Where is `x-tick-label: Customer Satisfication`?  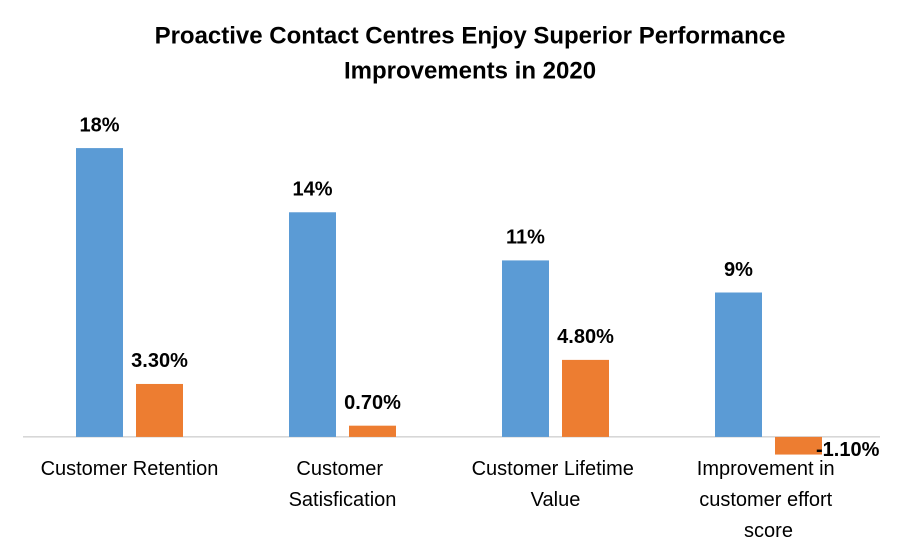 x-tick-label: Customer Satisfication is located at coordinates (343, 484).